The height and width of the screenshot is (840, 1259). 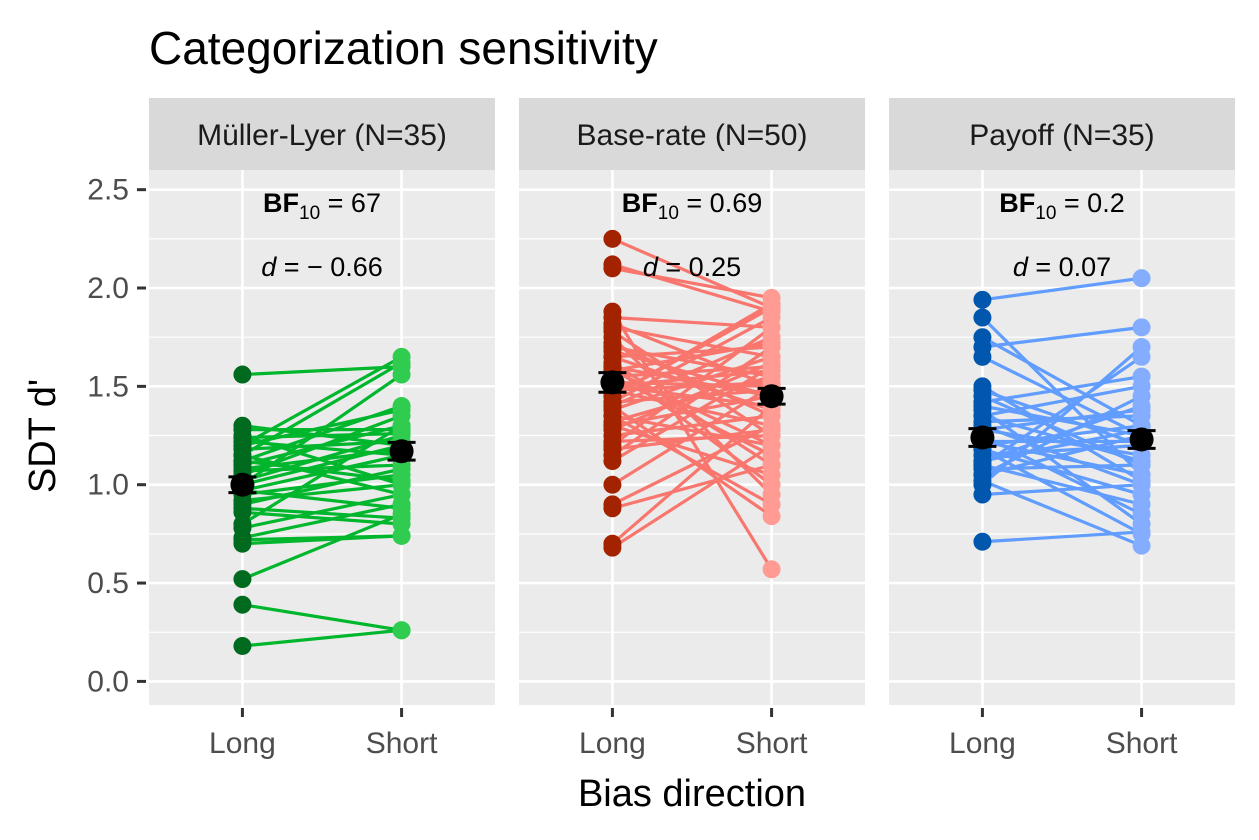 What do you see at coordinates (692, 206) in the screenshot?
I see `bf-annotation: BF10 = 0.69` at bounding box center [692, 206].